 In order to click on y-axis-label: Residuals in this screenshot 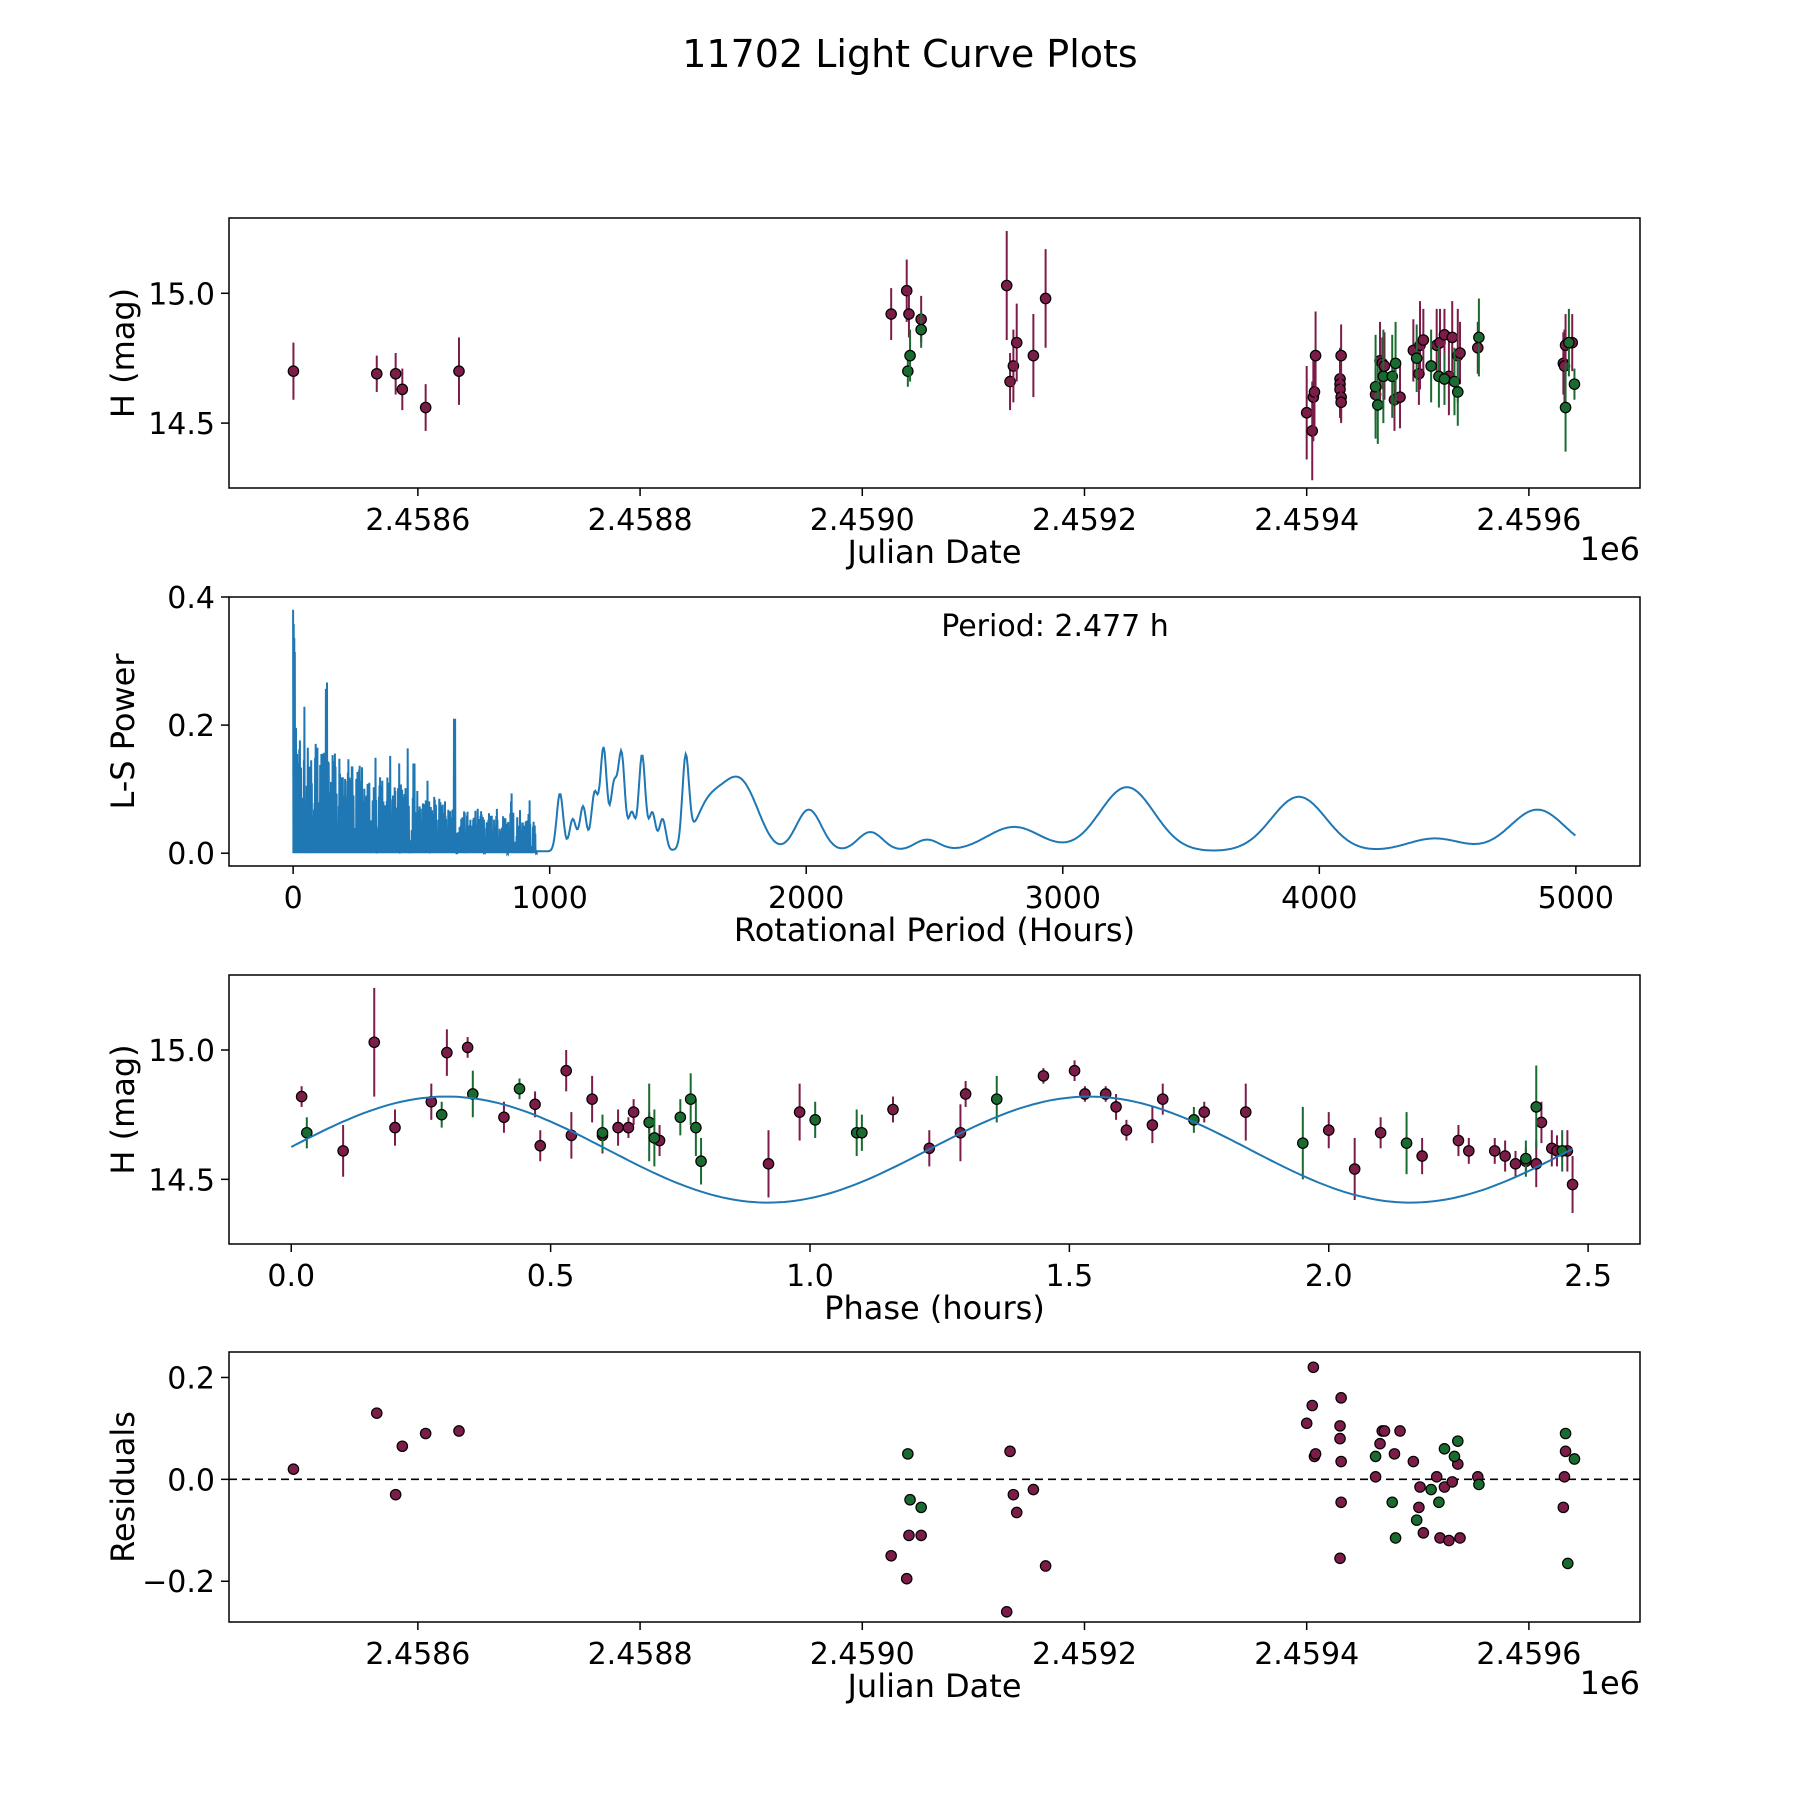, I will do `click(123, 1487)`.